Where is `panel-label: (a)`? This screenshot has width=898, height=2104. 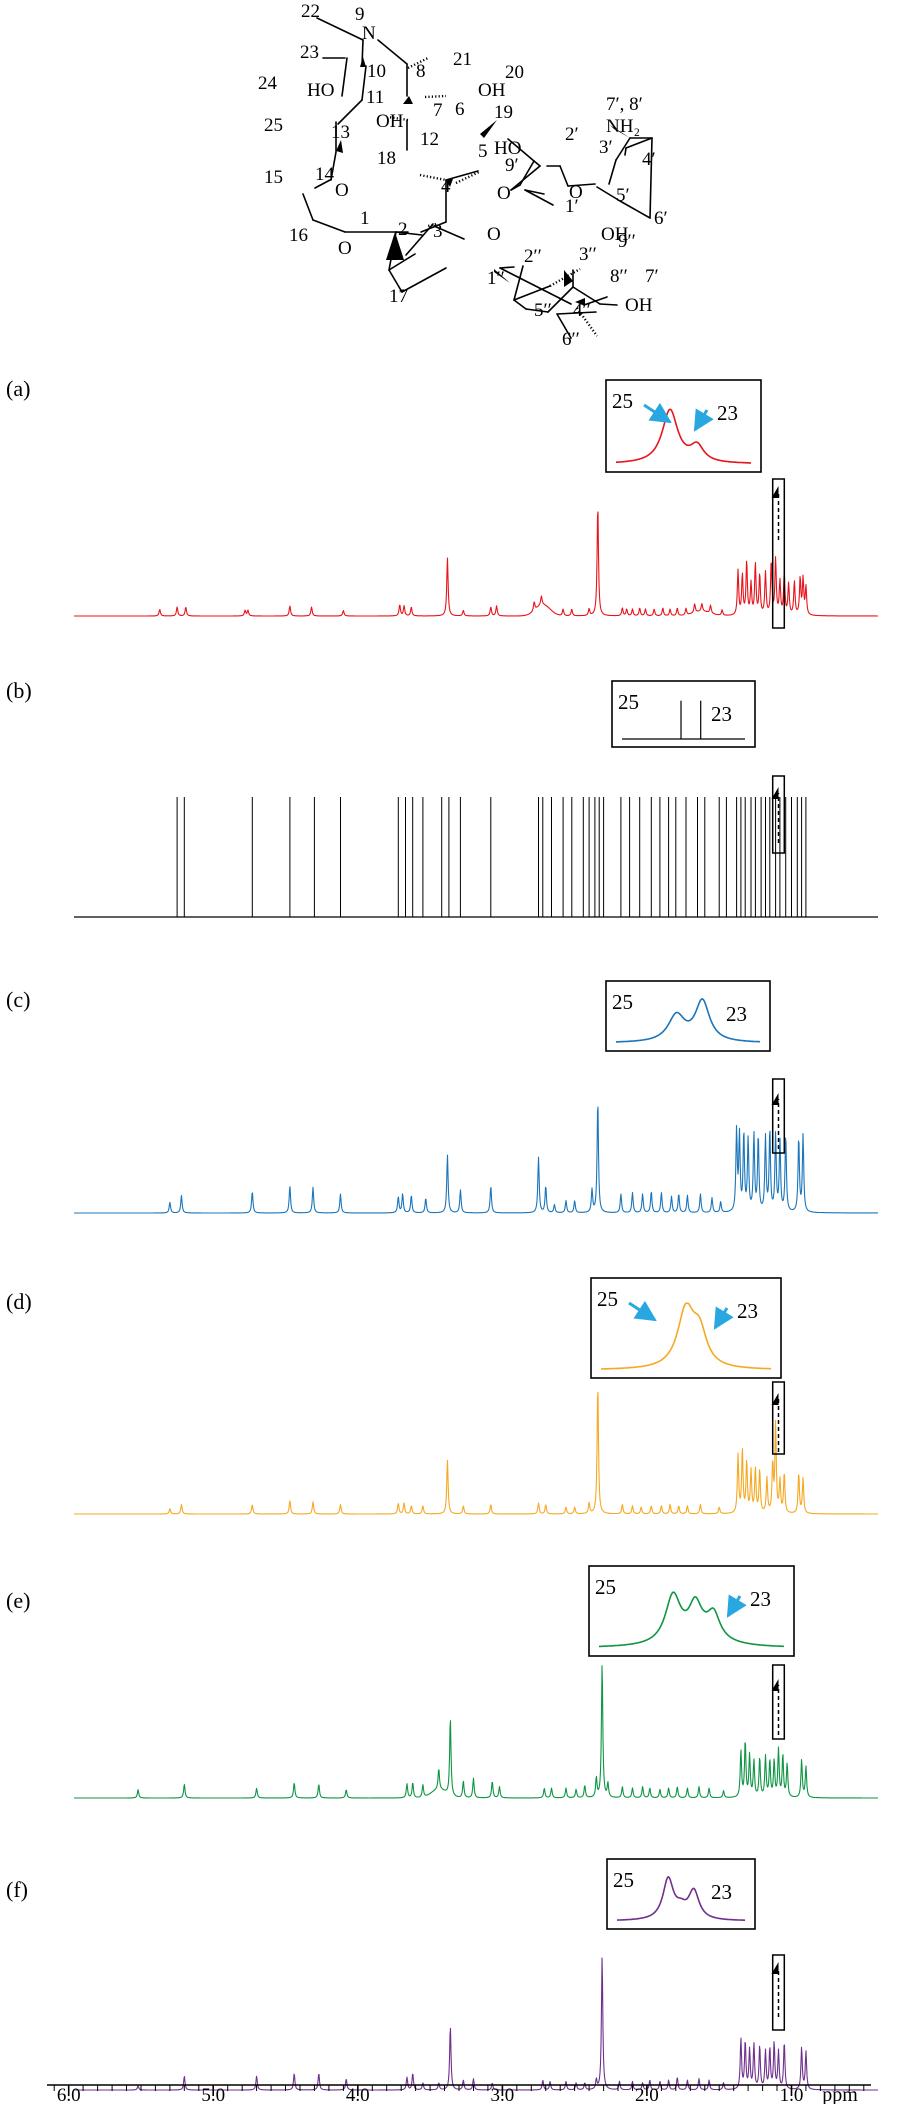 panel-label: (a) is located at coordinates (18, 388).